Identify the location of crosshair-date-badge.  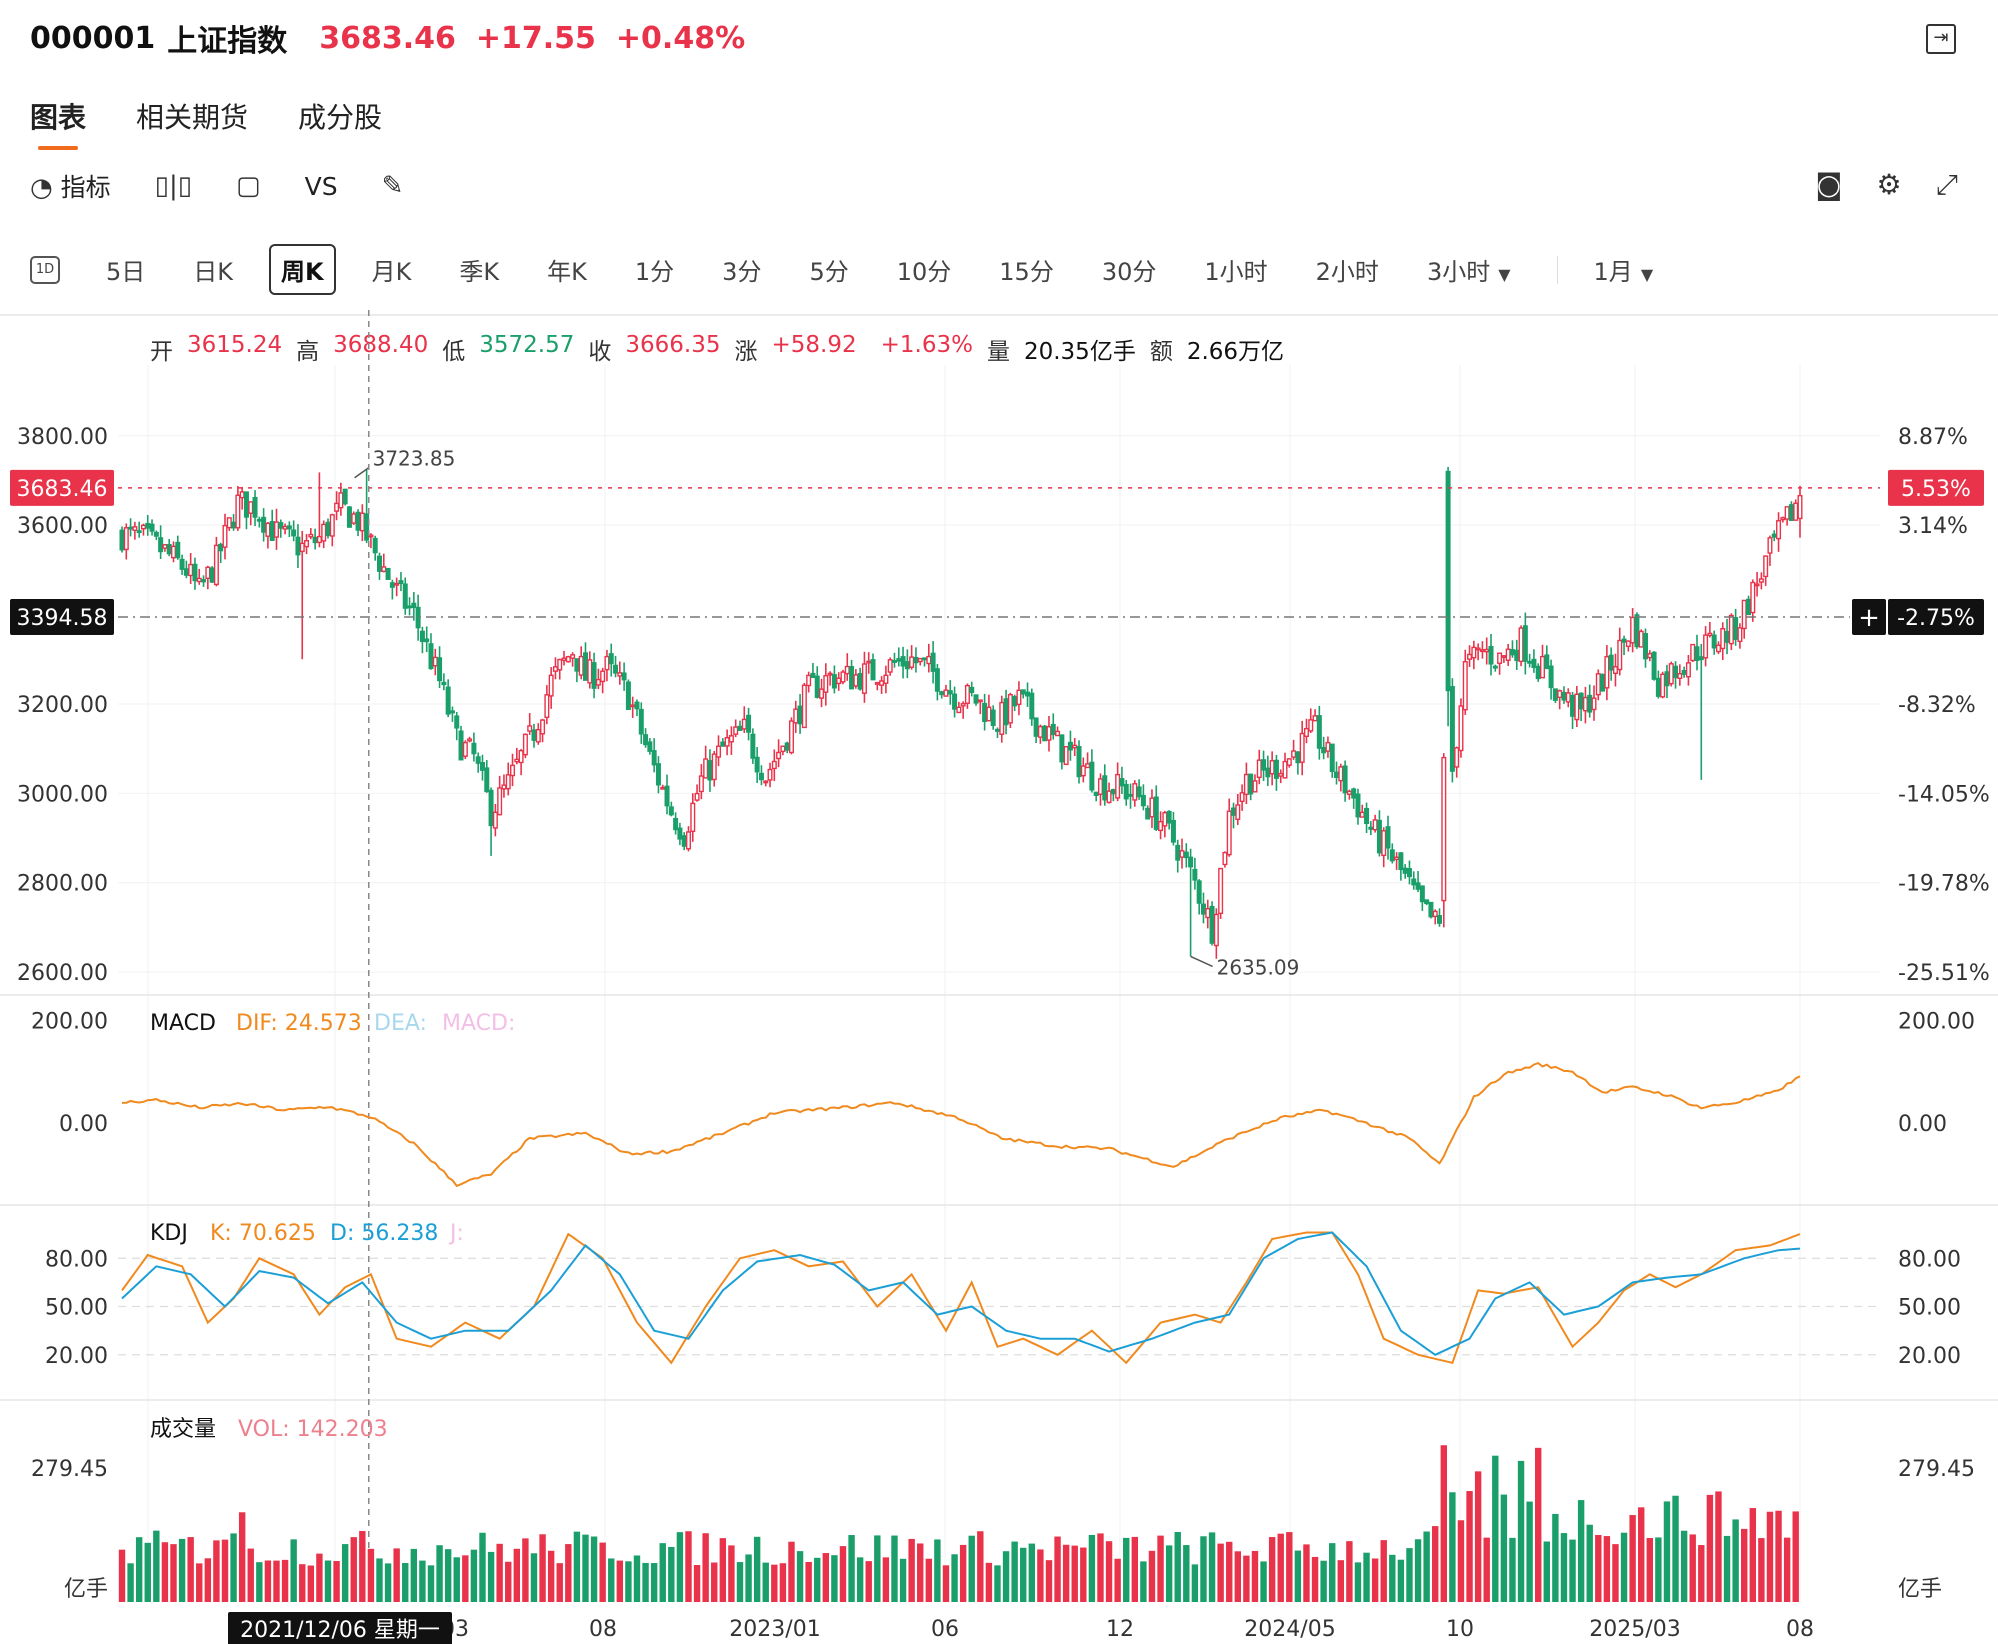
(340, 1628).